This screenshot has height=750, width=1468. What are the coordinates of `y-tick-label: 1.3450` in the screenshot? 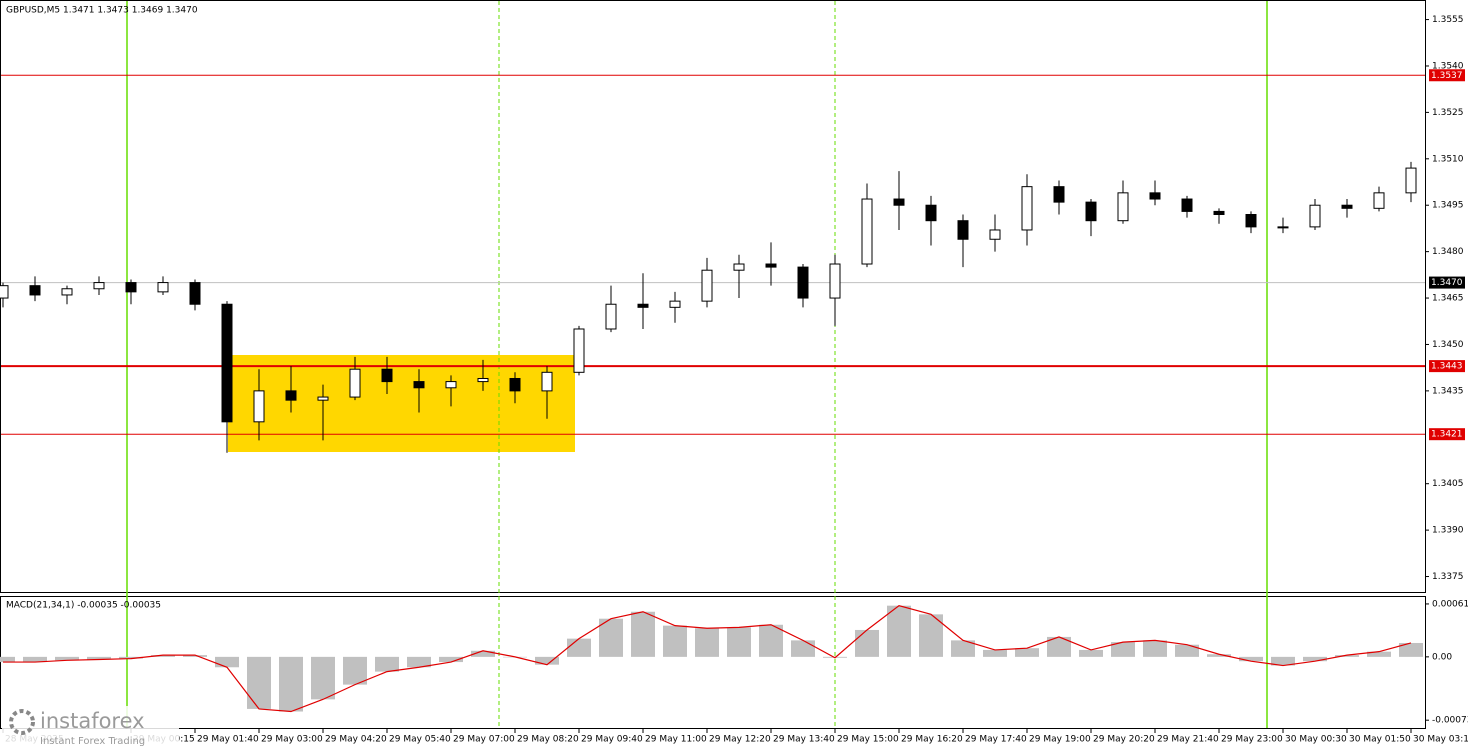 It's located at (1448, 345).